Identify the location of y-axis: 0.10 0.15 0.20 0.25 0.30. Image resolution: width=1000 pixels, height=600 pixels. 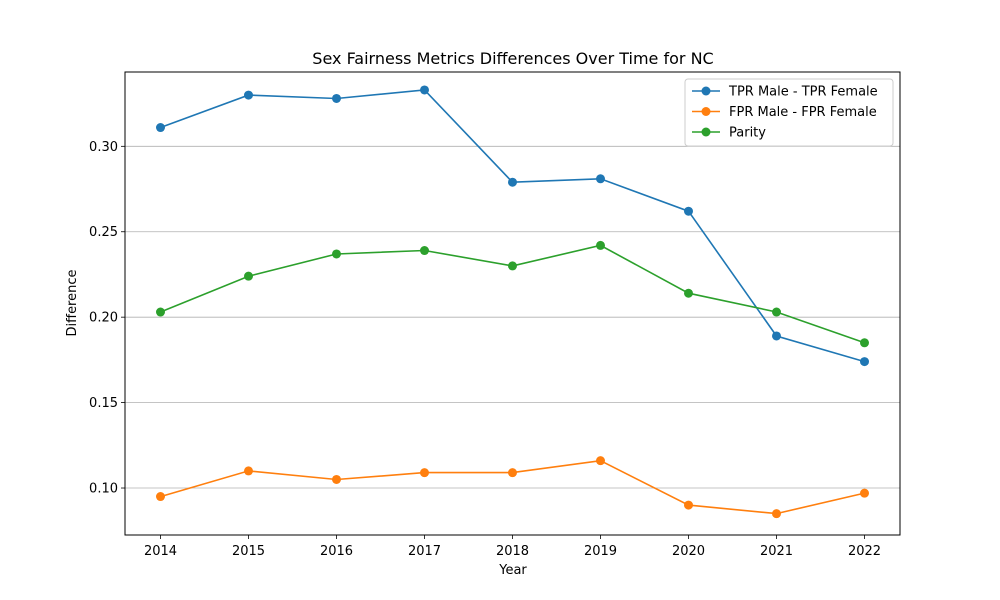
(107, 318).